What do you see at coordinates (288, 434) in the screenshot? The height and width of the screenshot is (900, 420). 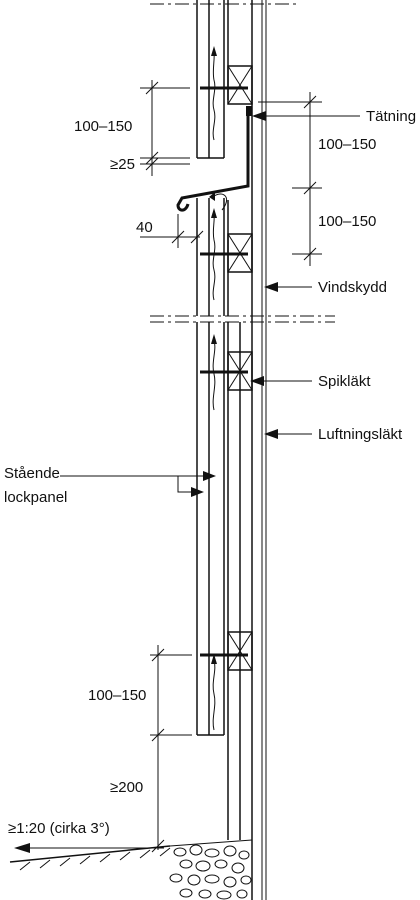 I see `leader-luftningslakt` at bounding box center [288, 434].